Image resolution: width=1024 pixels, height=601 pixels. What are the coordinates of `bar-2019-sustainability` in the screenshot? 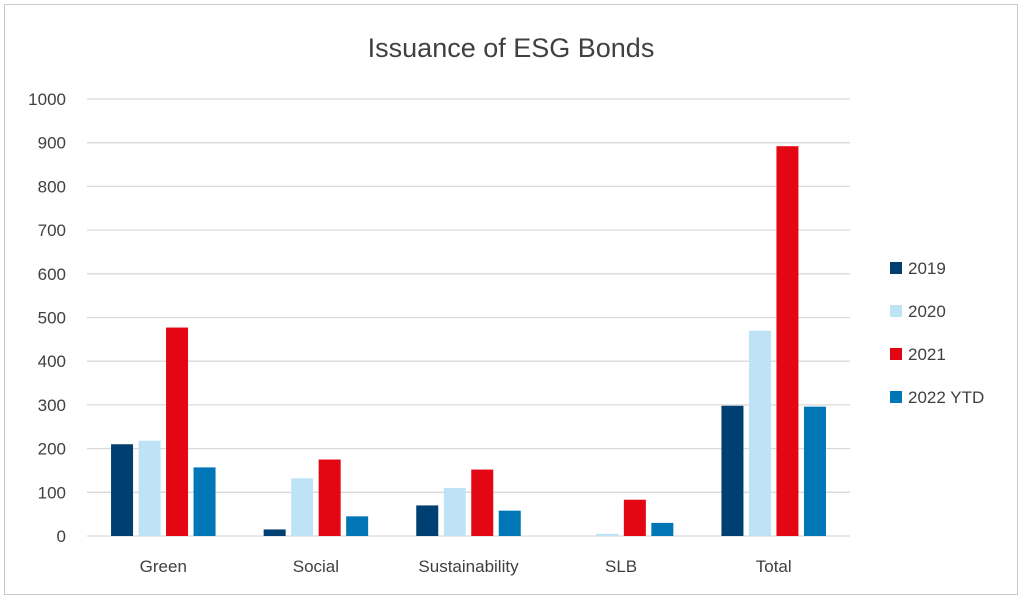 It's located at (427, 520).